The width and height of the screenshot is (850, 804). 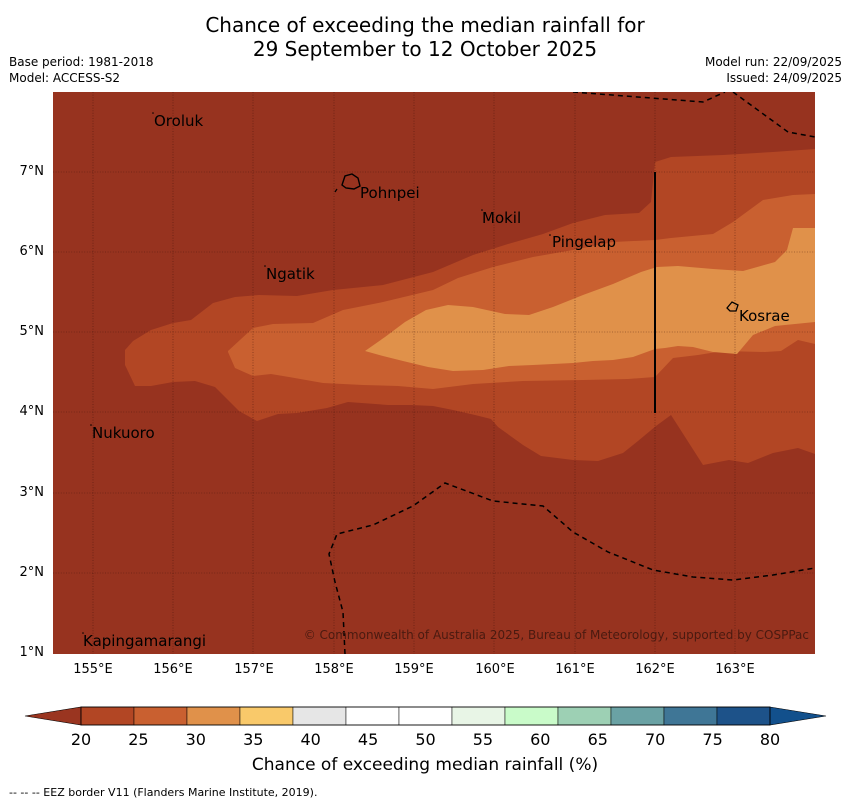 What do you see at coordinates (351, 181) in the screenshot?
I see `pohnpei-island` at bounding box center [351, 181].